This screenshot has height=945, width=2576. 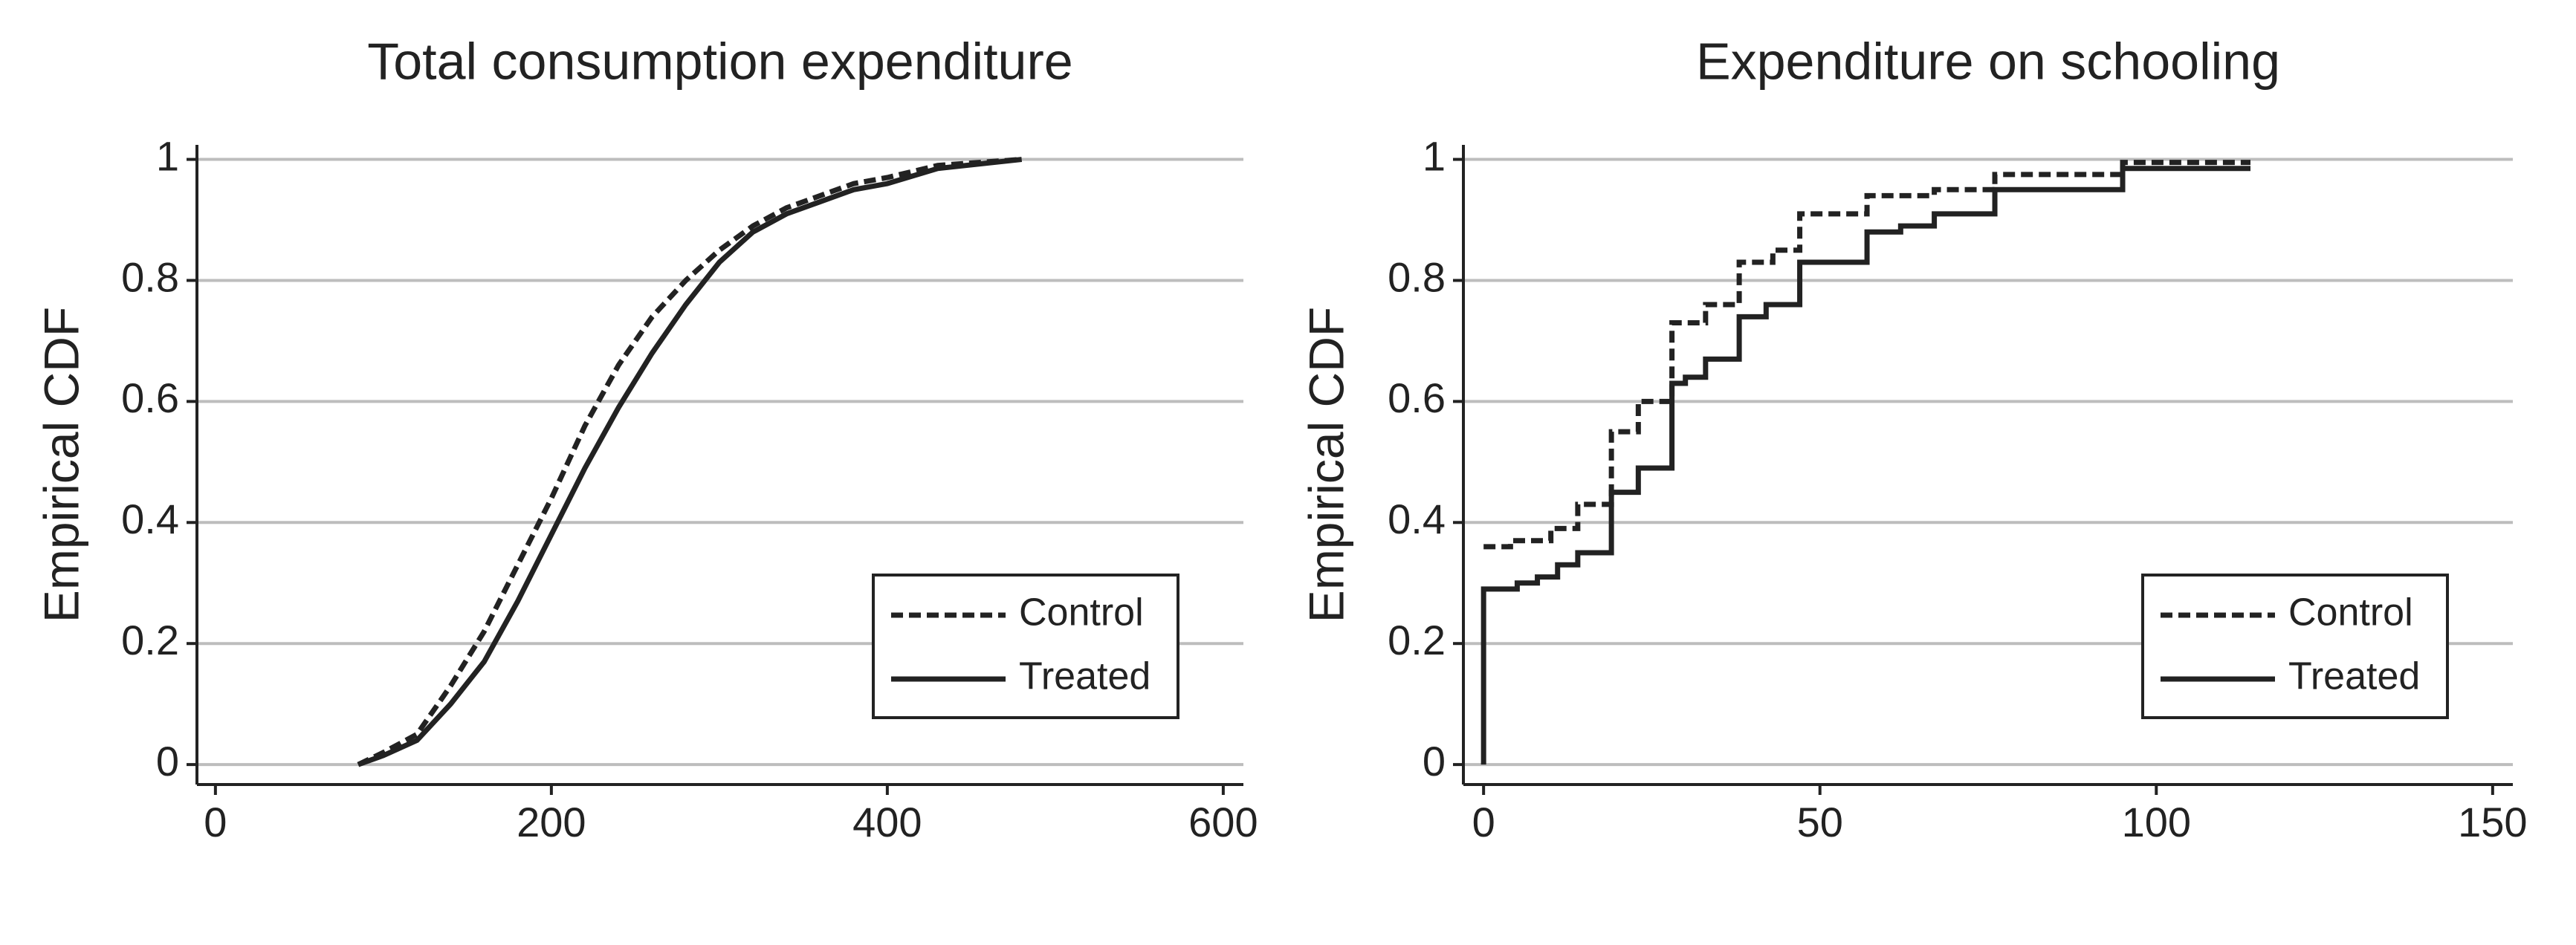 I want to click on chart-title: Total consumption expenditure, so click(x=719, y=61).